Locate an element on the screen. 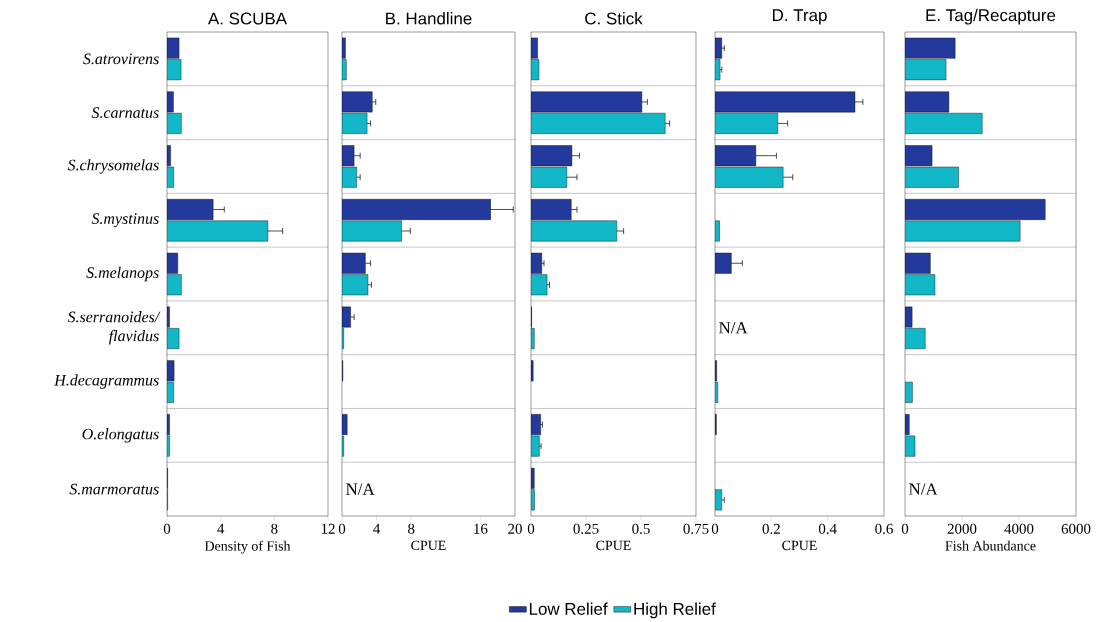 This screenshot has height=622, width=1098. x-tick-label: 0.25 is located at coordinates (586, 528).